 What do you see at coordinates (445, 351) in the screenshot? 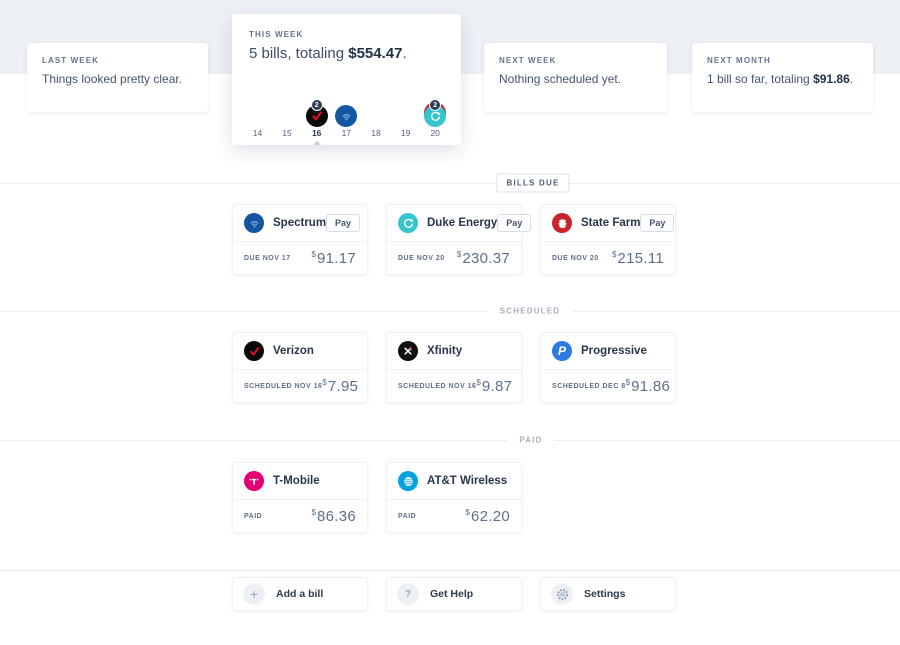
I see `bill-name: Xfinity` at bounding box center [445, 351].